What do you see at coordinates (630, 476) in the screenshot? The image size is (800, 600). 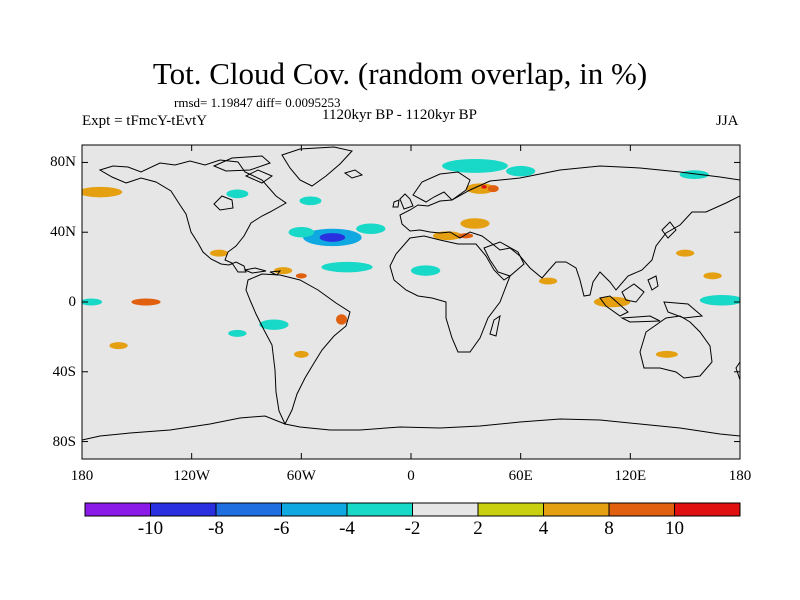 I see `x-tick-label-5: 120E` at bounding box center [630, 476].